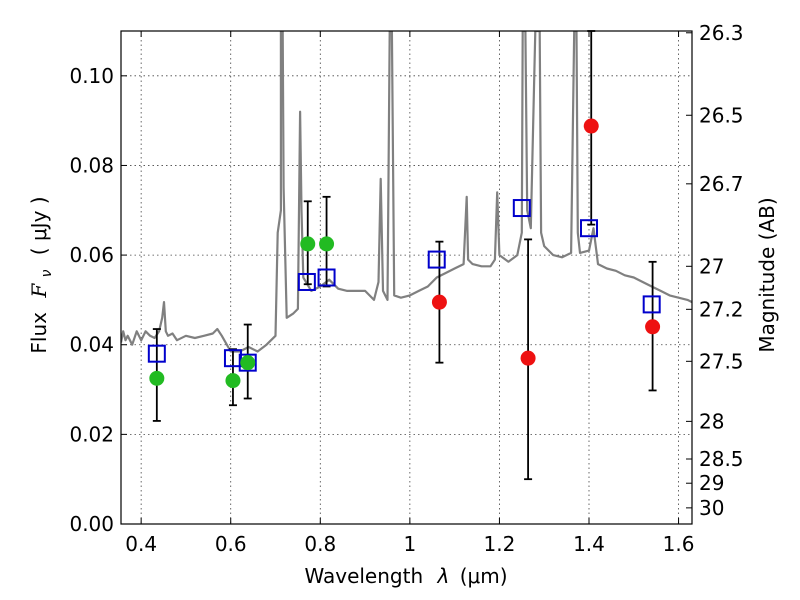 This screenshot has height=600, width=800. I want to click on mag-tick-label: 26.3, so click(721, 33).